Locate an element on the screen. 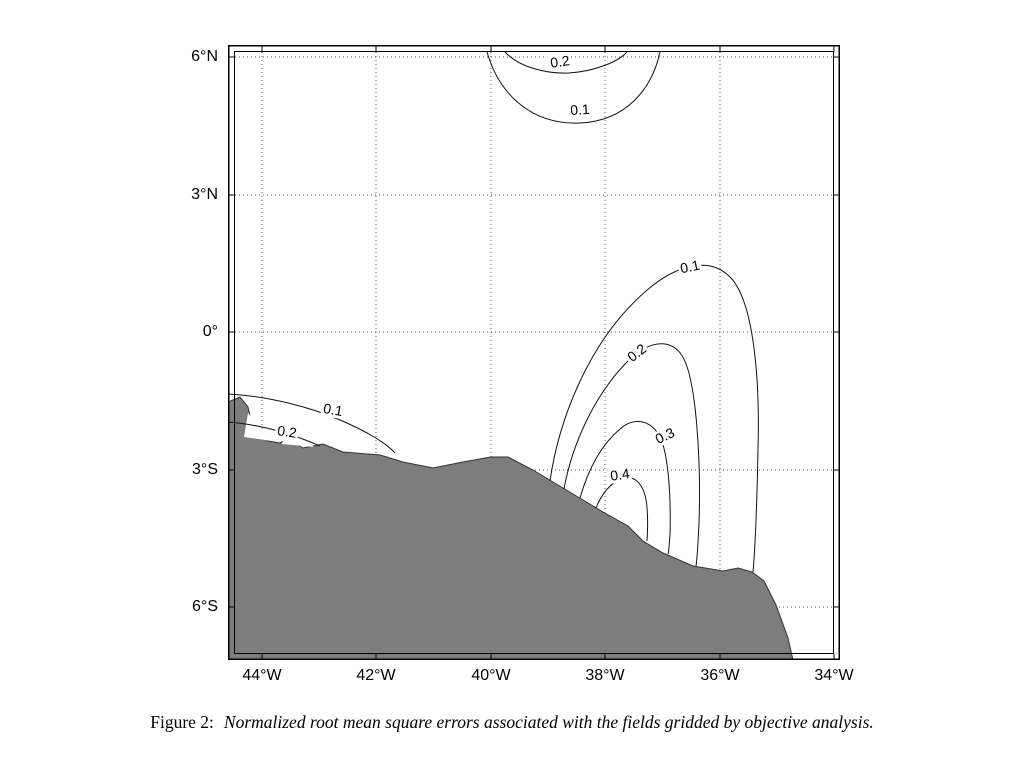 The width and height of the screenshot is (1024, 768). y-tick-label: 0° is located at coordinates (210, 331).